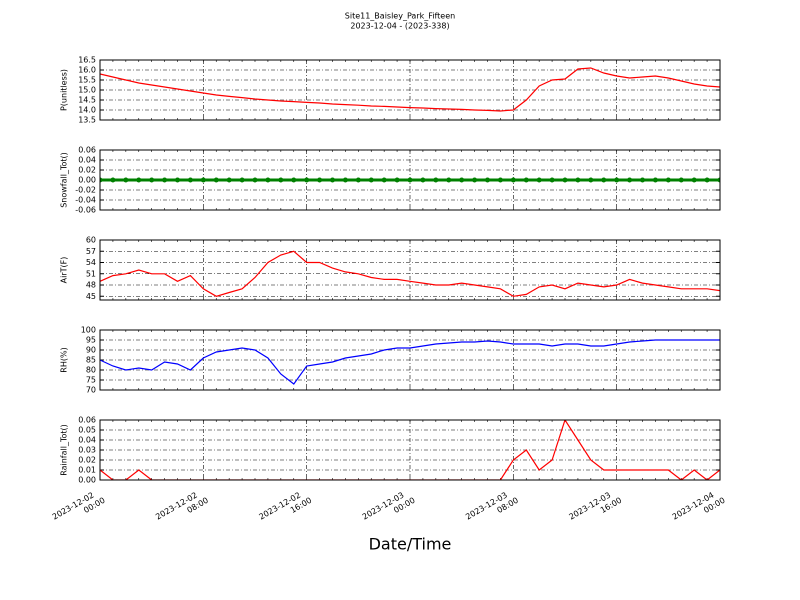 The width and height of the screenshot is (800, 600). I want to click on y-tick-label: -0.06, so click(85, 210).